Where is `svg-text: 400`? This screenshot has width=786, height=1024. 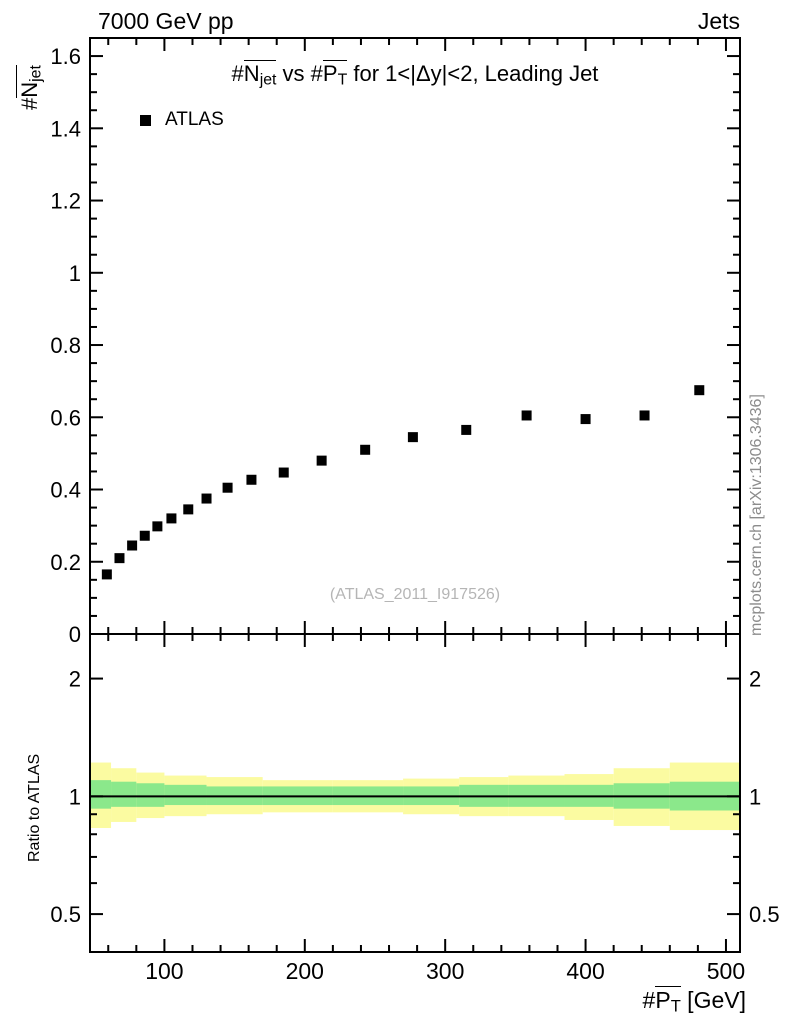
svg-text: 400 is located at coordinates (585, 971).